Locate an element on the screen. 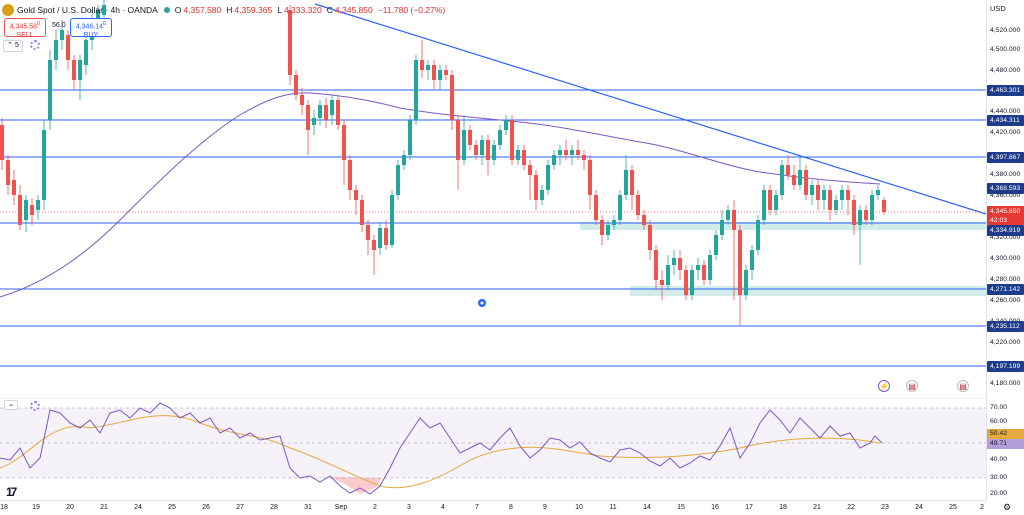 Image resolution: width=1024 pixels, height=515 pixels. time-tick: 2 is located at coordinates (375, 507).